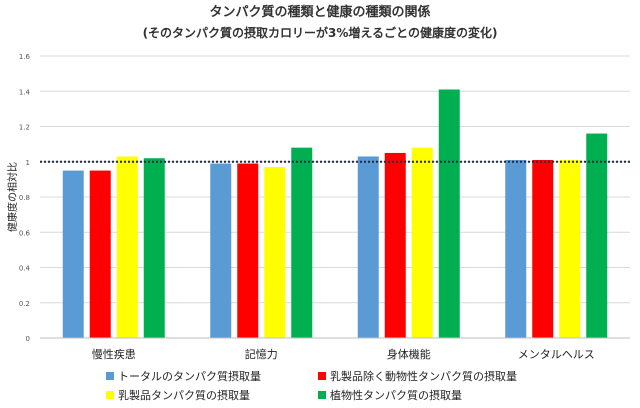 This screenshot has height=408, width=640. What do you see at coordinates (409, 354) in the screenshot?
I see `x-category-label: 身体機能` at bounding box center [409, 354].